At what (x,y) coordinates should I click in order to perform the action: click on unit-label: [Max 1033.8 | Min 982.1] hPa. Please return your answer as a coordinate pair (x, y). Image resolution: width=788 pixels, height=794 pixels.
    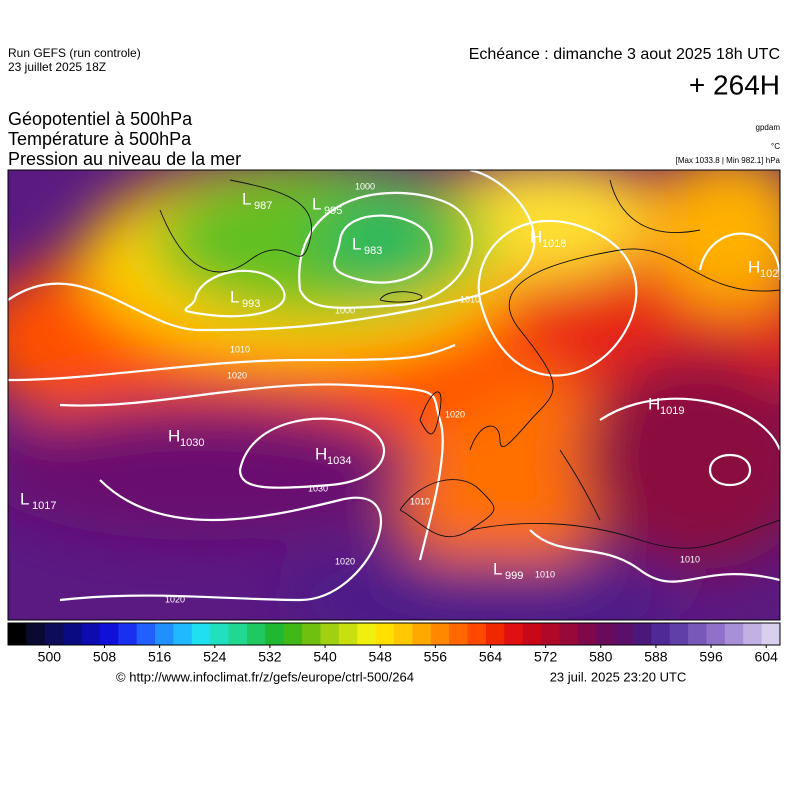
    Looking at the image, I should click on (728, 160).